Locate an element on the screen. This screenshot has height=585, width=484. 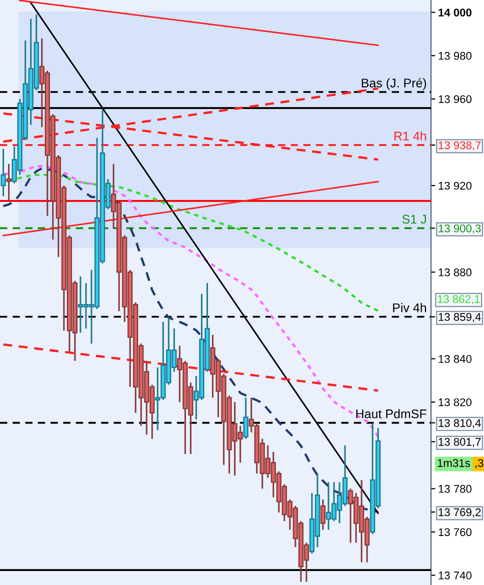
y-tick-label: 13 820 is located at coordinates (455, 402).